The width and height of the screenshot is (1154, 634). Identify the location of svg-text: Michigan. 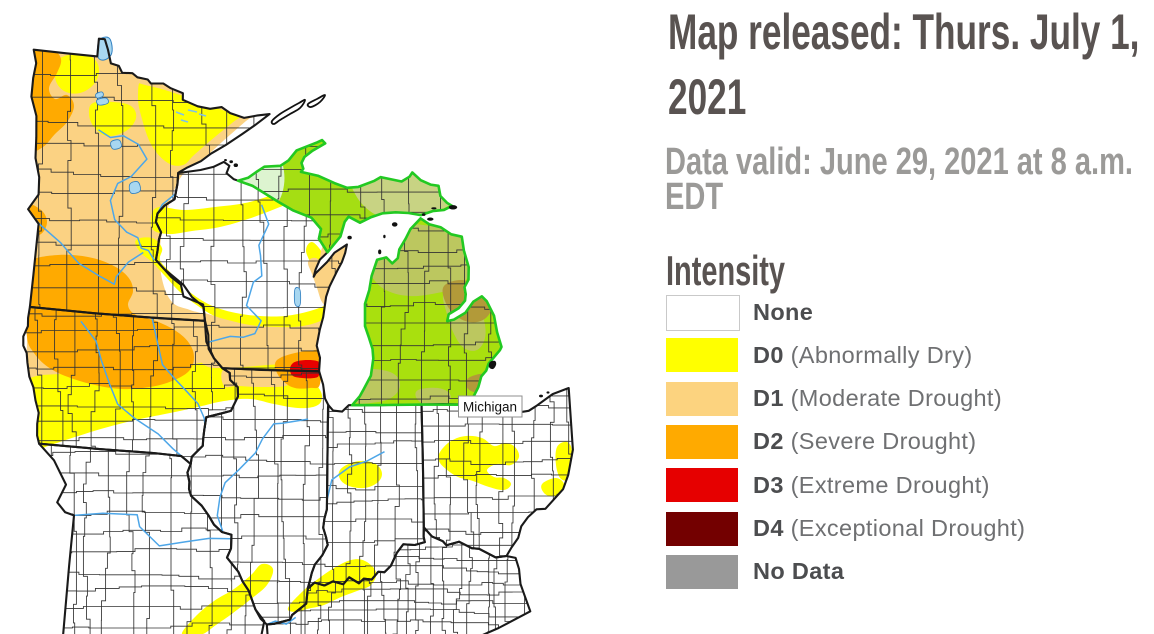
(490, 407).